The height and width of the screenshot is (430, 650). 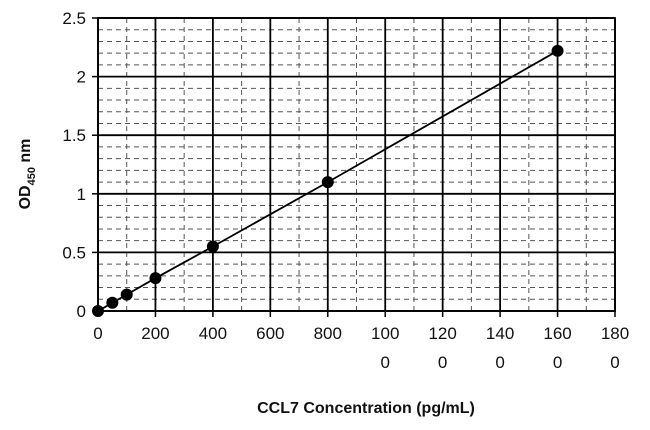 I want to click on x-axis-title: CCL7 Concentration (pg/mL), so click(x=366, y=408).